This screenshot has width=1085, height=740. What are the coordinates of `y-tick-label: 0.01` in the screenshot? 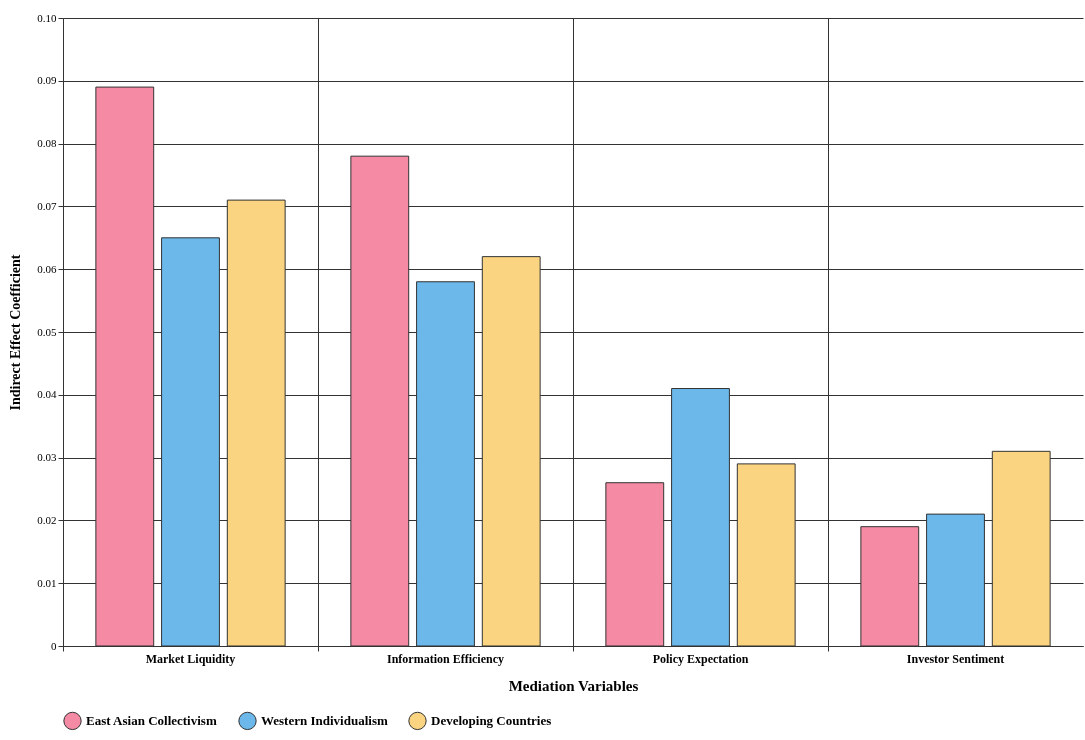 It's located at (47, 582).